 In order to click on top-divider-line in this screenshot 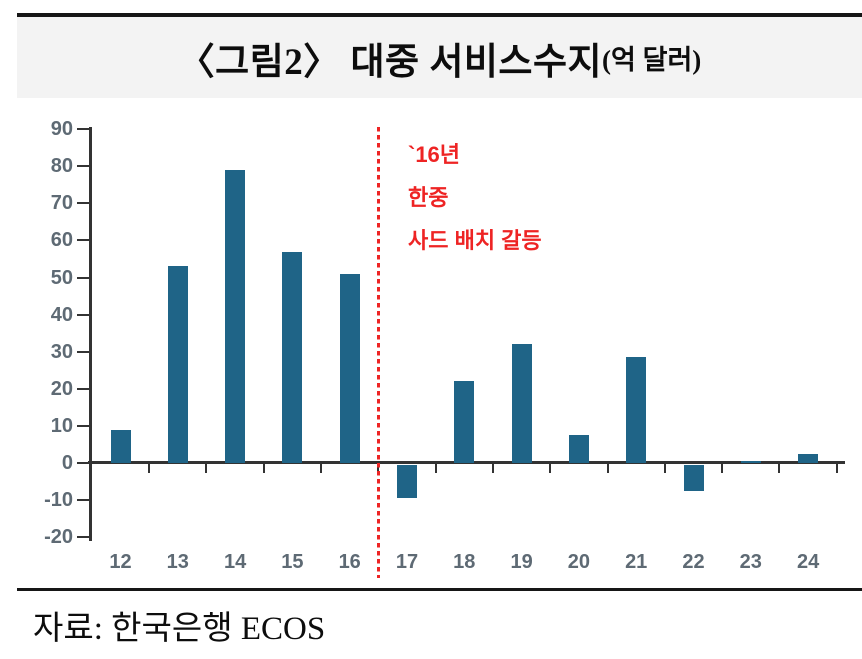, I will do `click(439, 15)`.